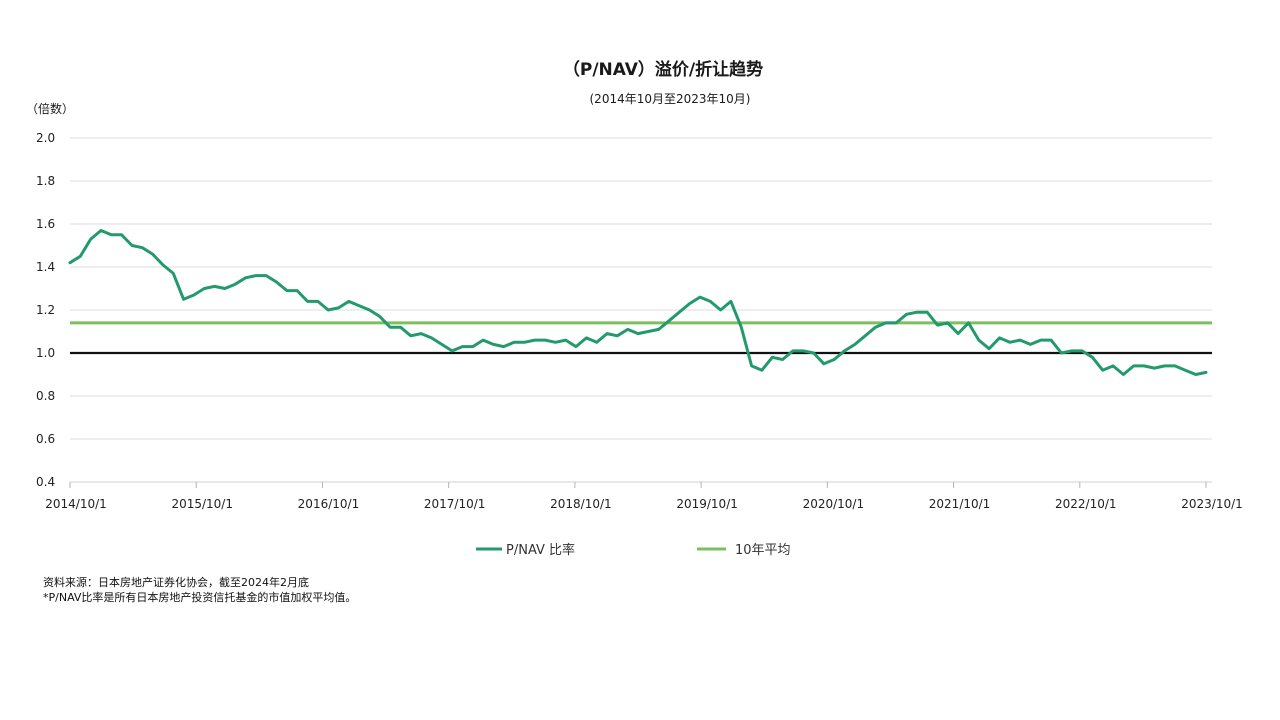 The image size is (1280, 720). I want to click on y-tick-label: 1.8, so click(45, 181).